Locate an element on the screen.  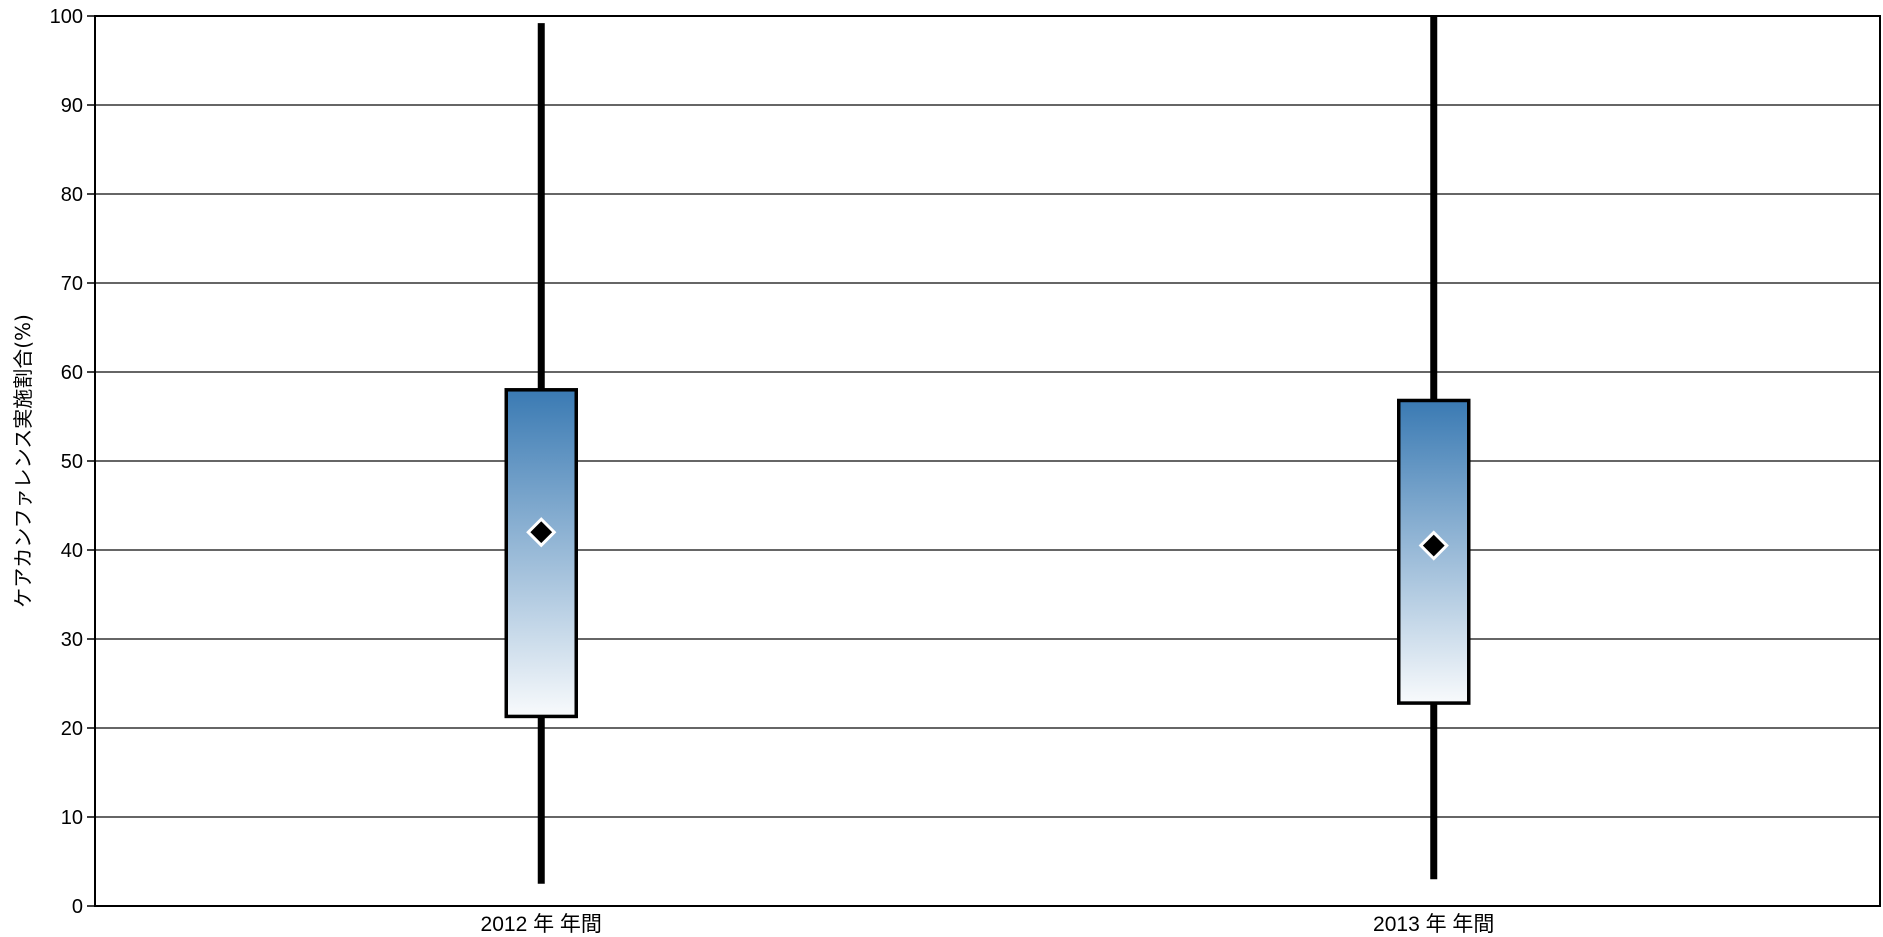
y-axis-ticks: 0 10 20 30 40 50 60 70 80 90 100 is located at coordinates (72, 462).